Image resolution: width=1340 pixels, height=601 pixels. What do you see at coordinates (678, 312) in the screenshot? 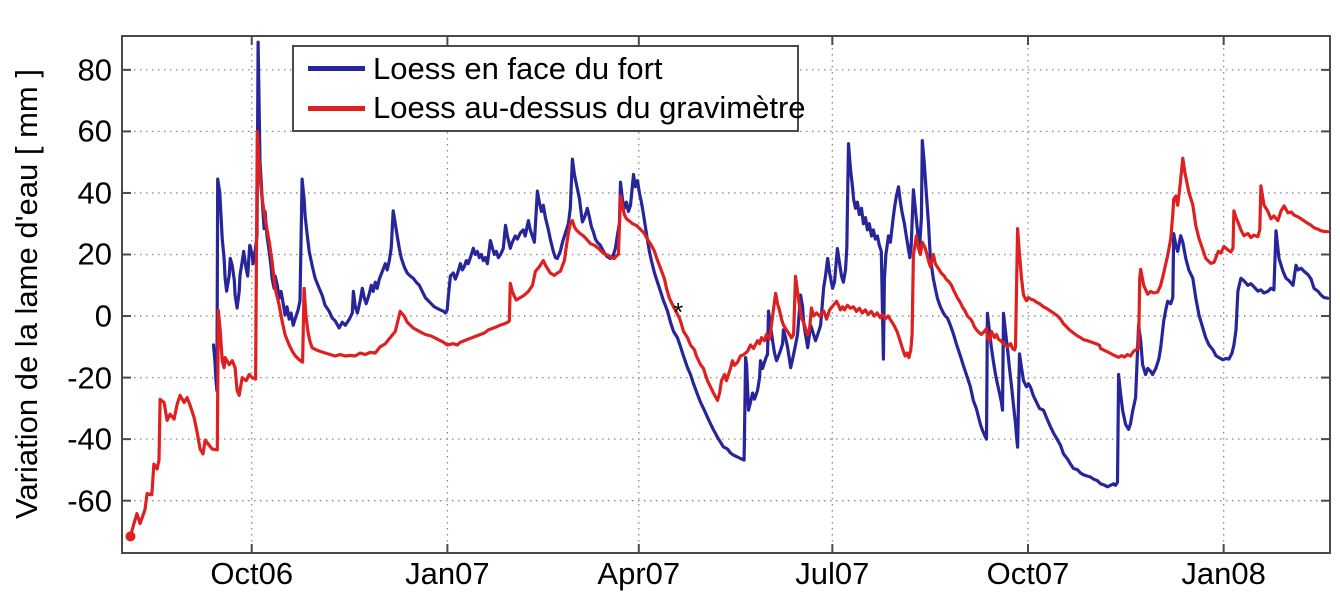
I see `asterisk-annotation: *` at bounding box center [678, 312].